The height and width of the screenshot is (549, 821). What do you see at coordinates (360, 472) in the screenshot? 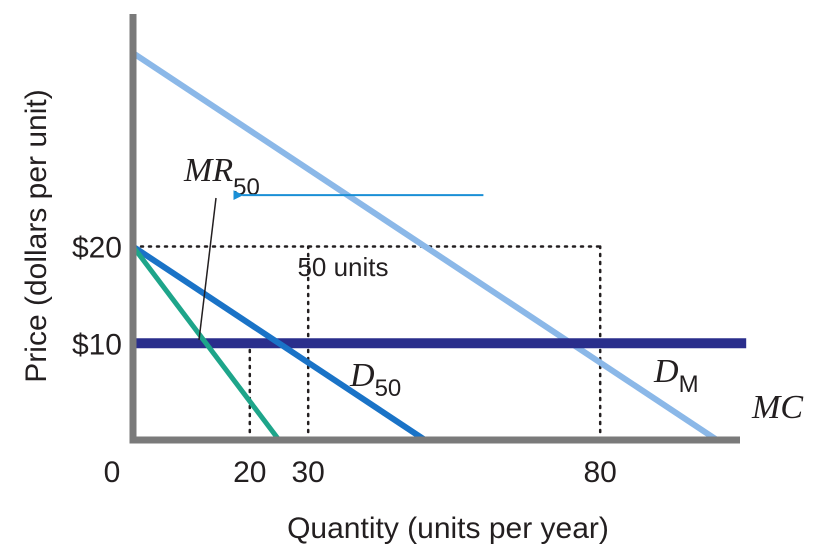
I see `x-tick-labels: 0 20 30 80` at bounding box center [360, 472].